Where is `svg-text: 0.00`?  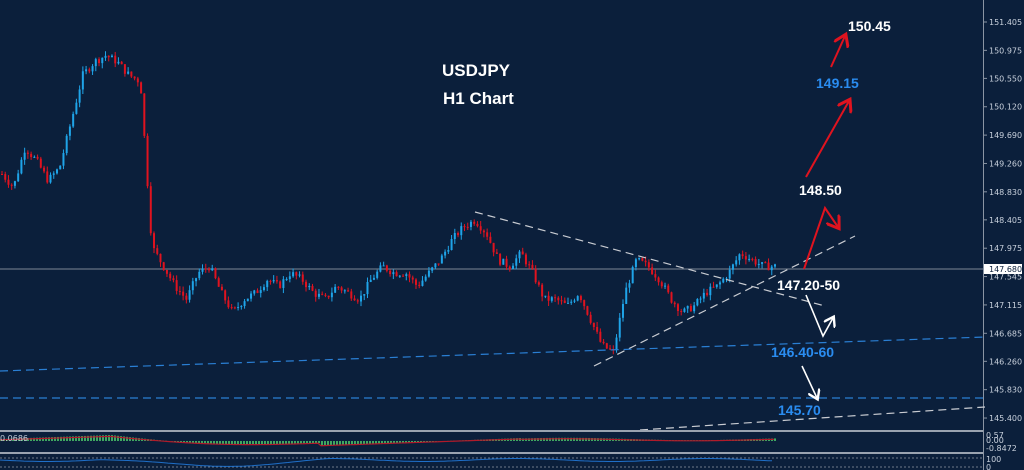
svg-text: 0.00 is located at coordinates (995, 440).